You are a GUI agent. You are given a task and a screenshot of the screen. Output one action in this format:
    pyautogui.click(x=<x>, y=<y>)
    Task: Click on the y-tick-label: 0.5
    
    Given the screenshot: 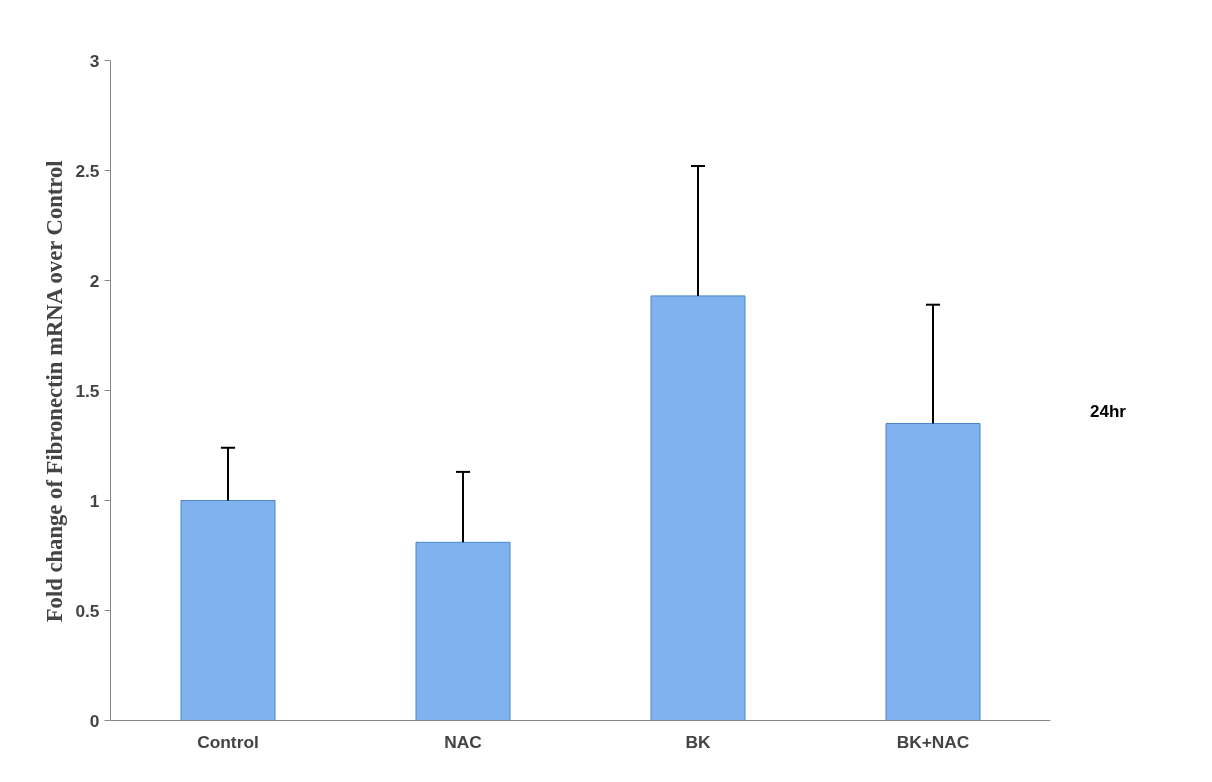 What is the action you would take?
    pyautogui.click(x=87, y=610)
    